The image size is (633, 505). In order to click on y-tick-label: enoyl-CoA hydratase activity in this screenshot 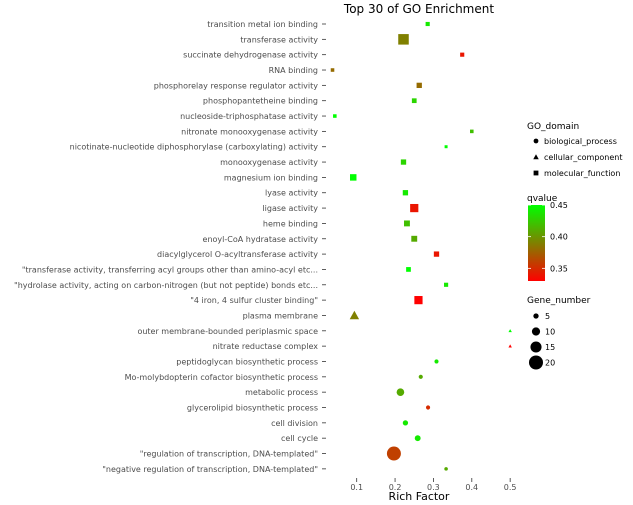, I will do `click(261, 239)`.